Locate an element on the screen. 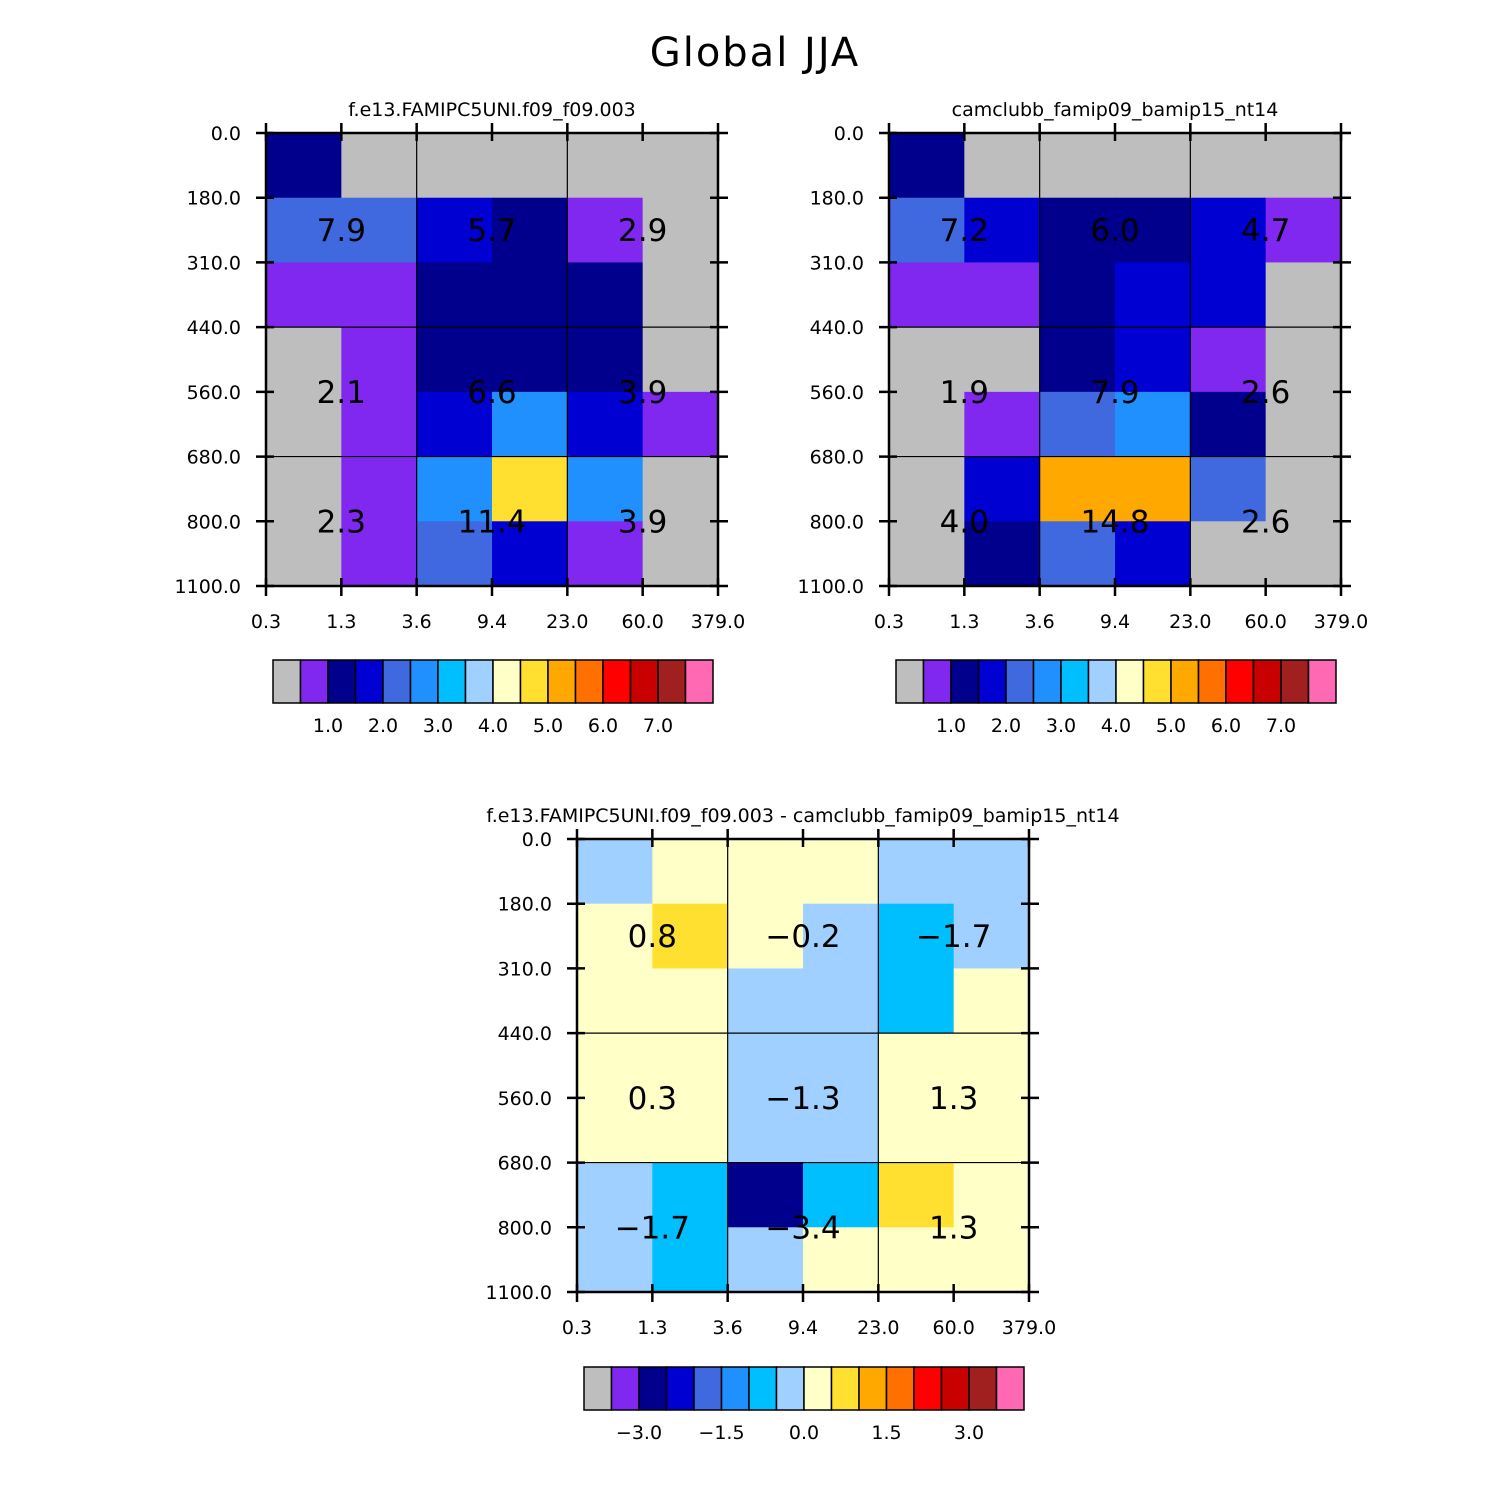  x-tick-label: 60.0 is located at coordinates (643, 622).